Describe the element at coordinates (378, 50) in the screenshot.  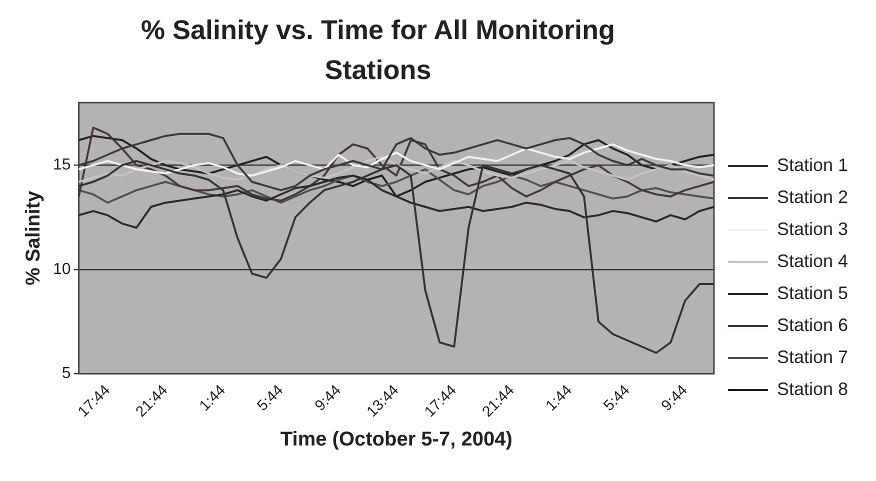
I see `chart-title: % Salinity vs. Time for All Monitoring Stations` at that location.